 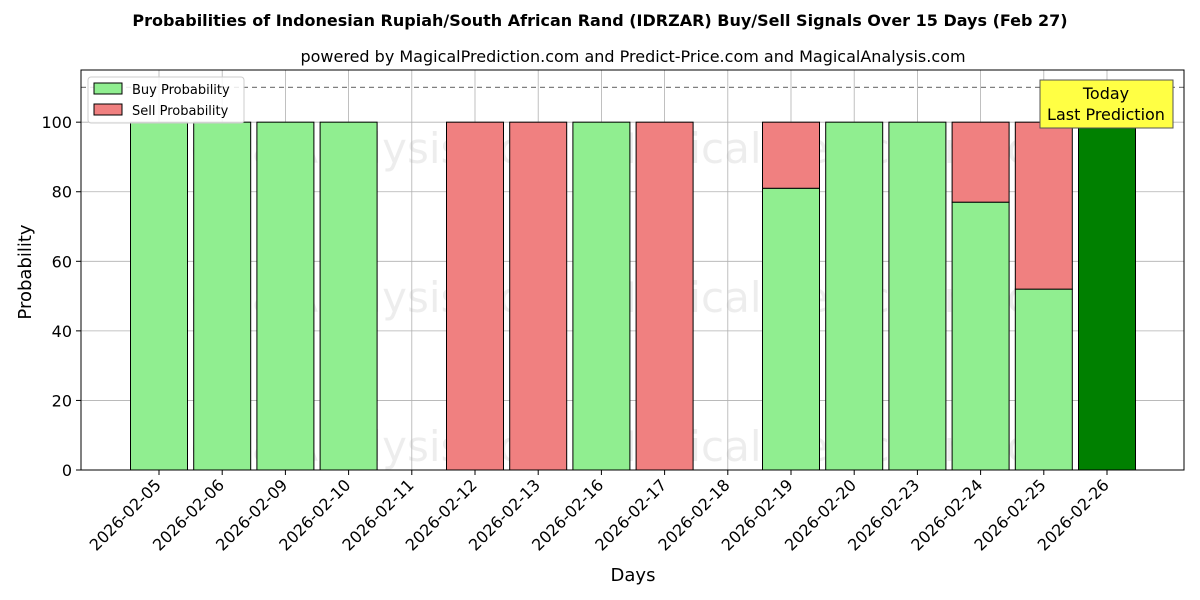 What do you see at coordinates (62, 331) in the screenshot?
I see `y-tick-label: 40` at bounding box center [62, 331].